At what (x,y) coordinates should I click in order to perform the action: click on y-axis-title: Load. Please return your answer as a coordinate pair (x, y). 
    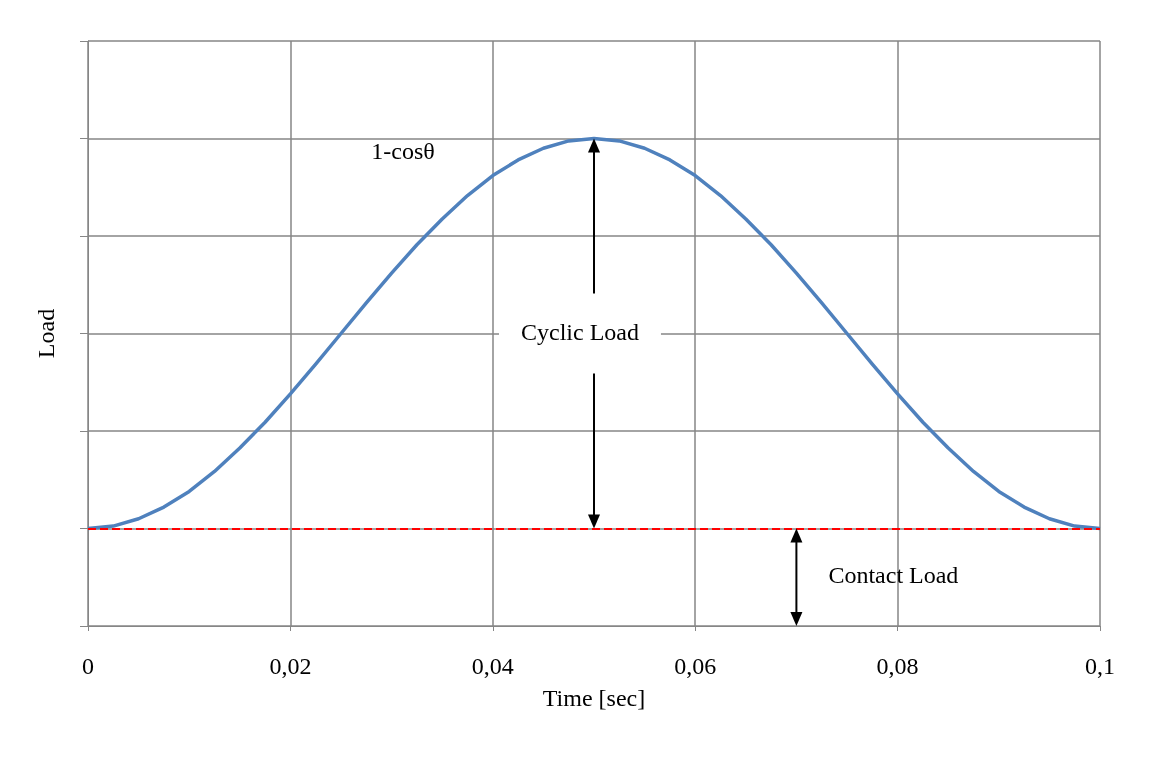
    Looking at the image, I should click on (46, 333).